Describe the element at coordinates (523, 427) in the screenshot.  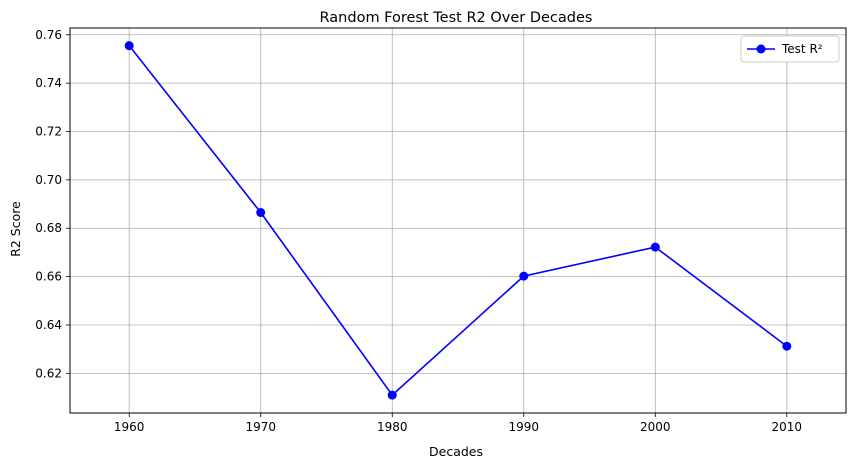
I see `x-tick-label: 1990` at that location.